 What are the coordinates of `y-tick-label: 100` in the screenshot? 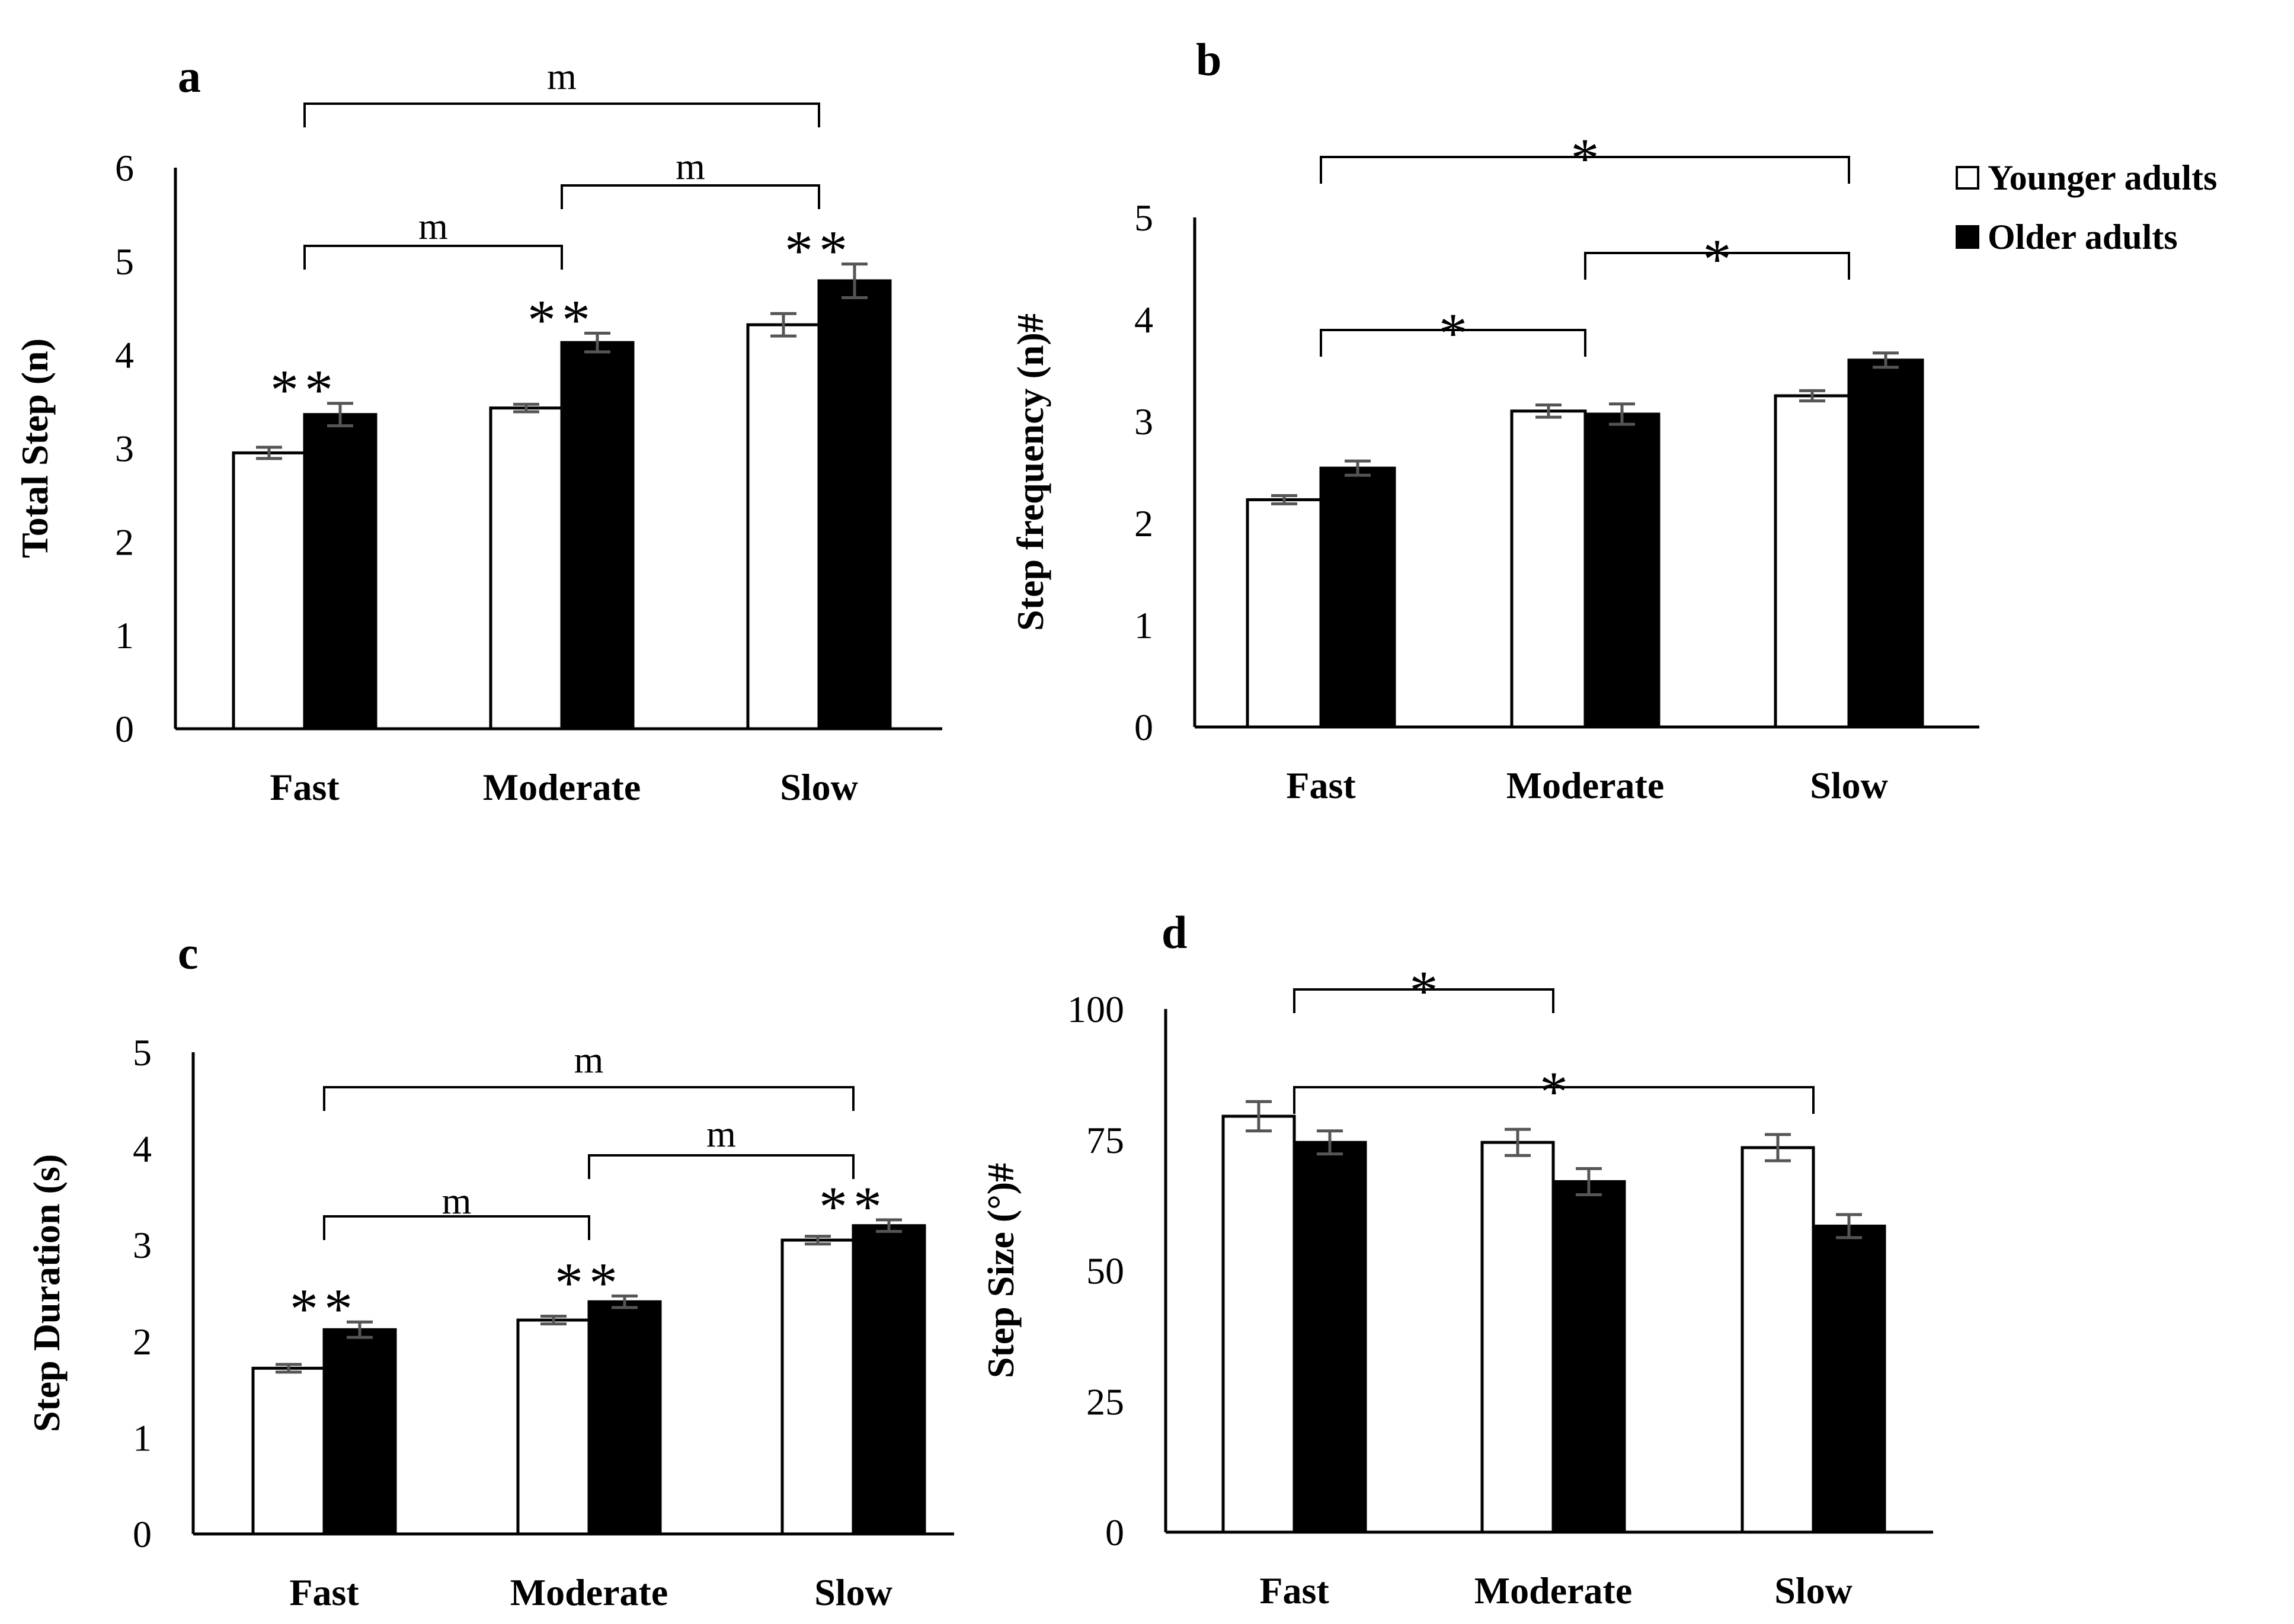 It's located at (1095, 1009).